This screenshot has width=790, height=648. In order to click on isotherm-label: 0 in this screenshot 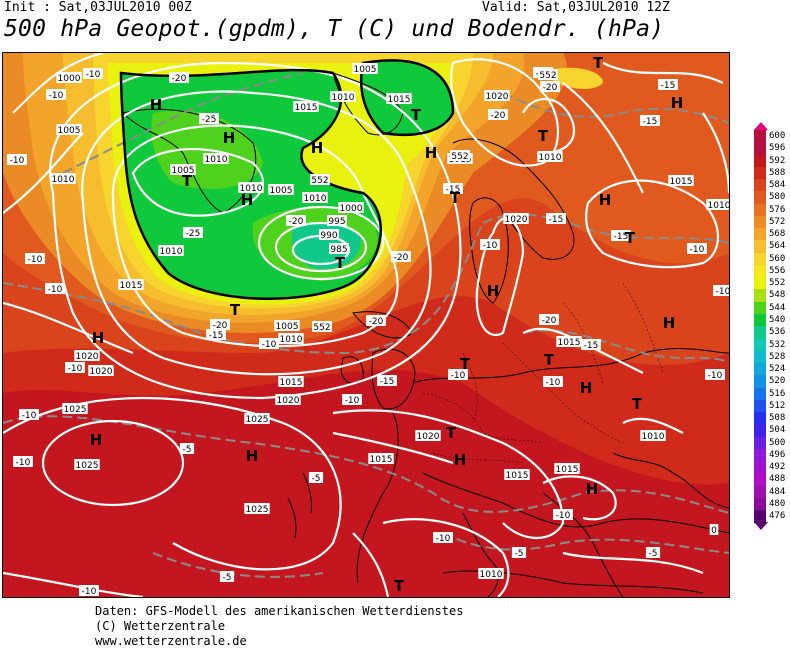, I will do `click(714, 531)`.